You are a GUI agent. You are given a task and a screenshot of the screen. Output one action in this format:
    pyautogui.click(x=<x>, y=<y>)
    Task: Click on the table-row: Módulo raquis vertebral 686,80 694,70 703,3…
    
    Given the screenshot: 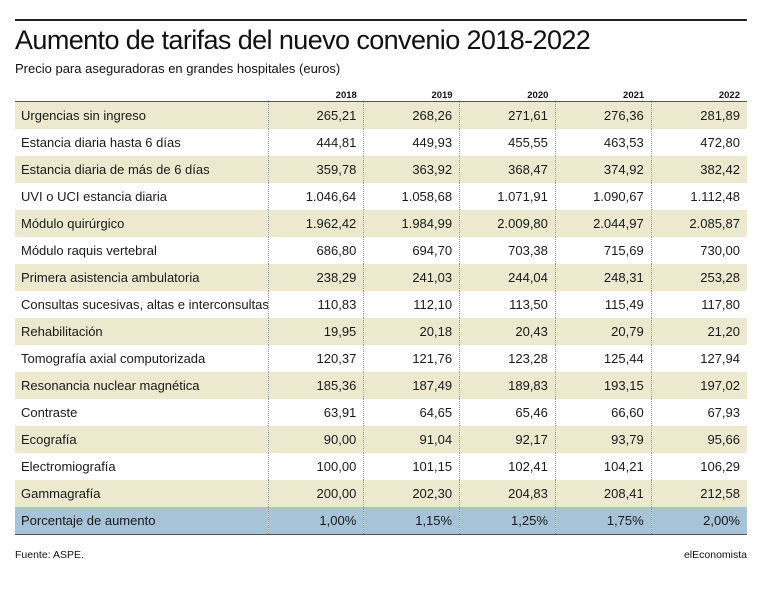 What is the action you would take?
    pyautogui.click(x=381, y=250)
    